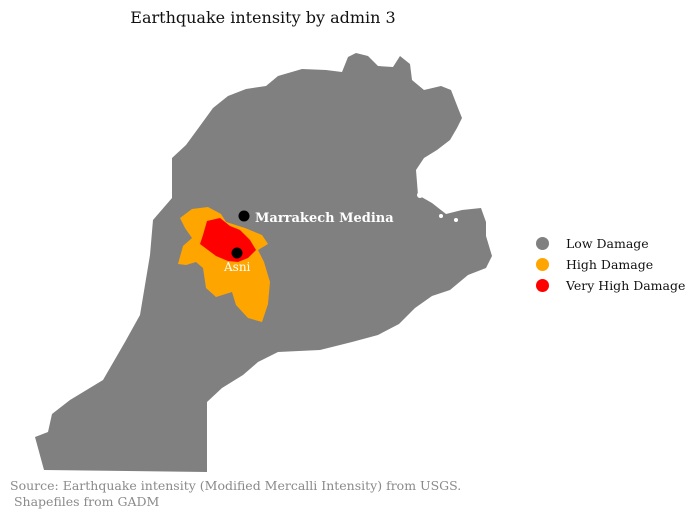 This screenshot has height=519, width=698. I want to click on legend-item-low: Low Damage, so click(610, 243).